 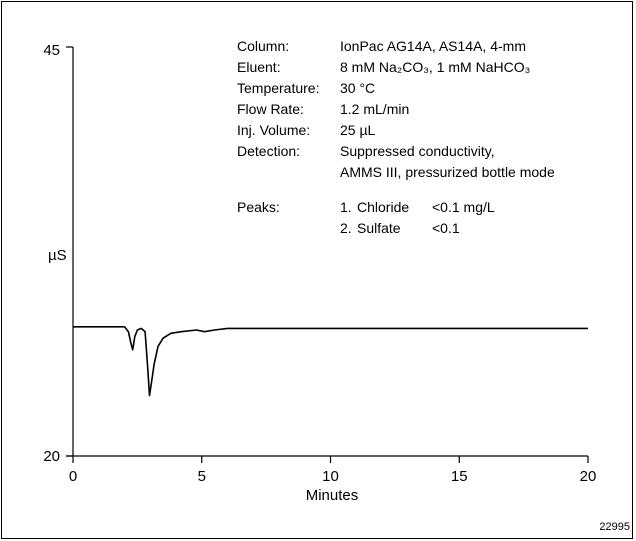 What do you see at coordinates (417, 151) in the screenshot?
I see `condition-value-detection: Suppressed conductivity,` at bounding box center [417, 151].